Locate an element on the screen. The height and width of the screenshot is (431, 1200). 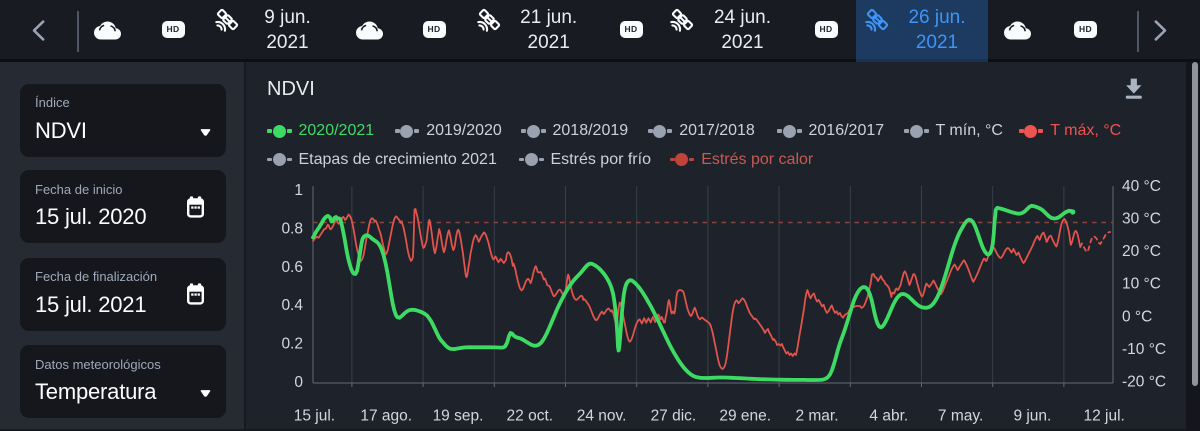
svg-text: -20 °C is located at coordinates (1144, 382).